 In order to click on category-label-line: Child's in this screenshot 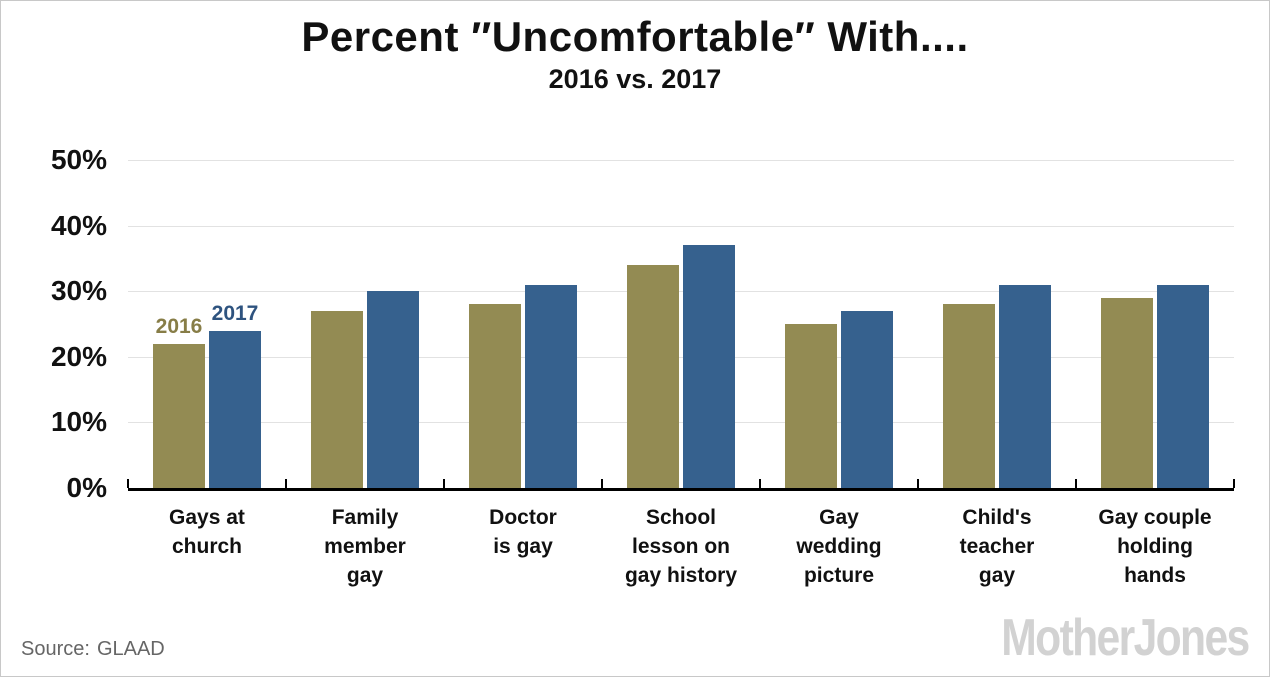, I will do `click(997, 517)`.